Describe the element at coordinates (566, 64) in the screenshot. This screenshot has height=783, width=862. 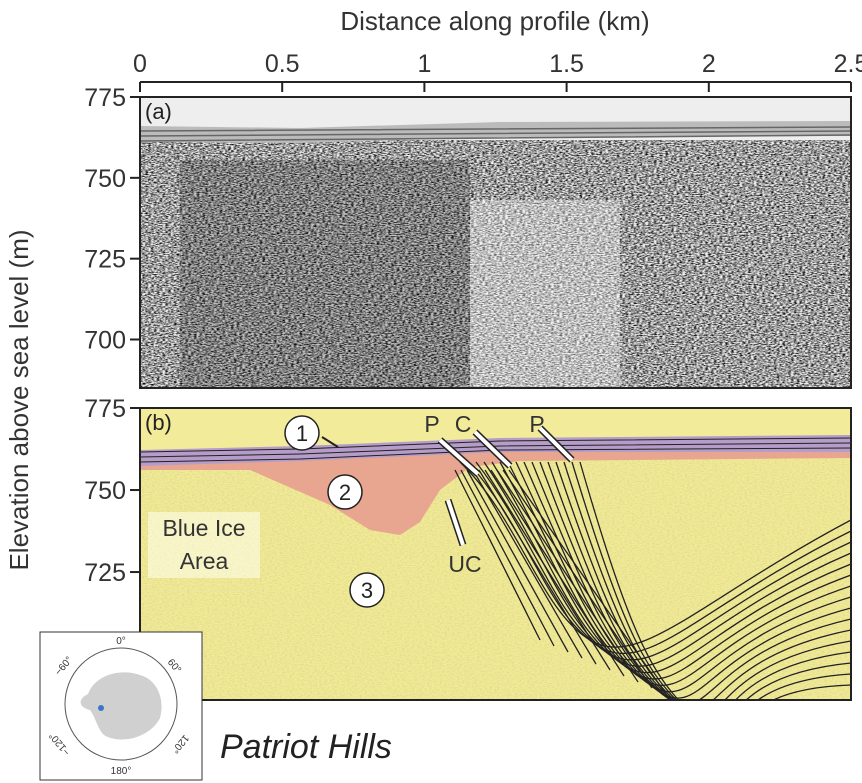
I see `x-tick-label: 1.5` at that location.